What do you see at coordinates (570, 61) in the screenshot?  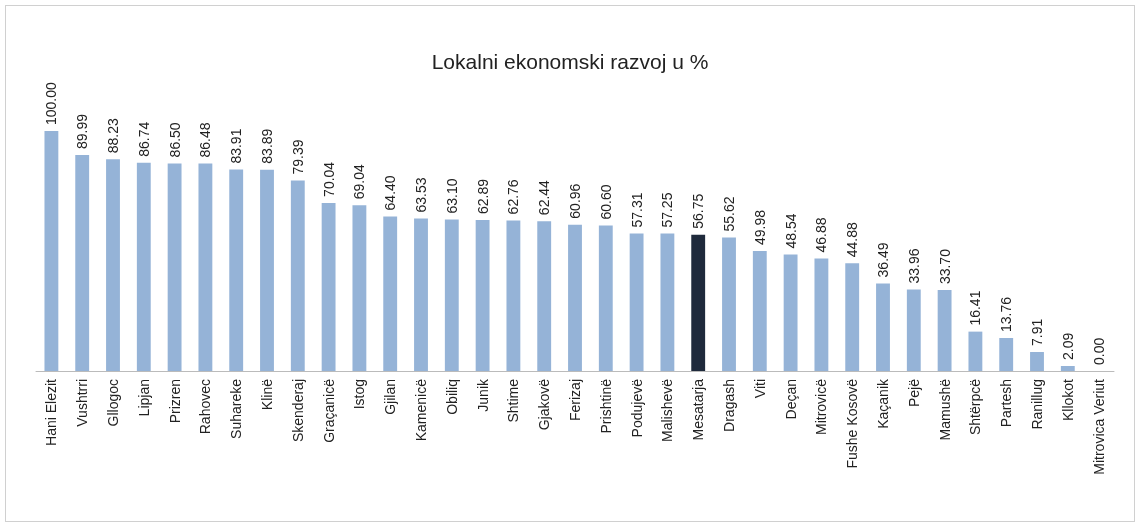 I see `chart-title: Lokalni ekonomski razvoj u %` at bounding box center [570, 61].